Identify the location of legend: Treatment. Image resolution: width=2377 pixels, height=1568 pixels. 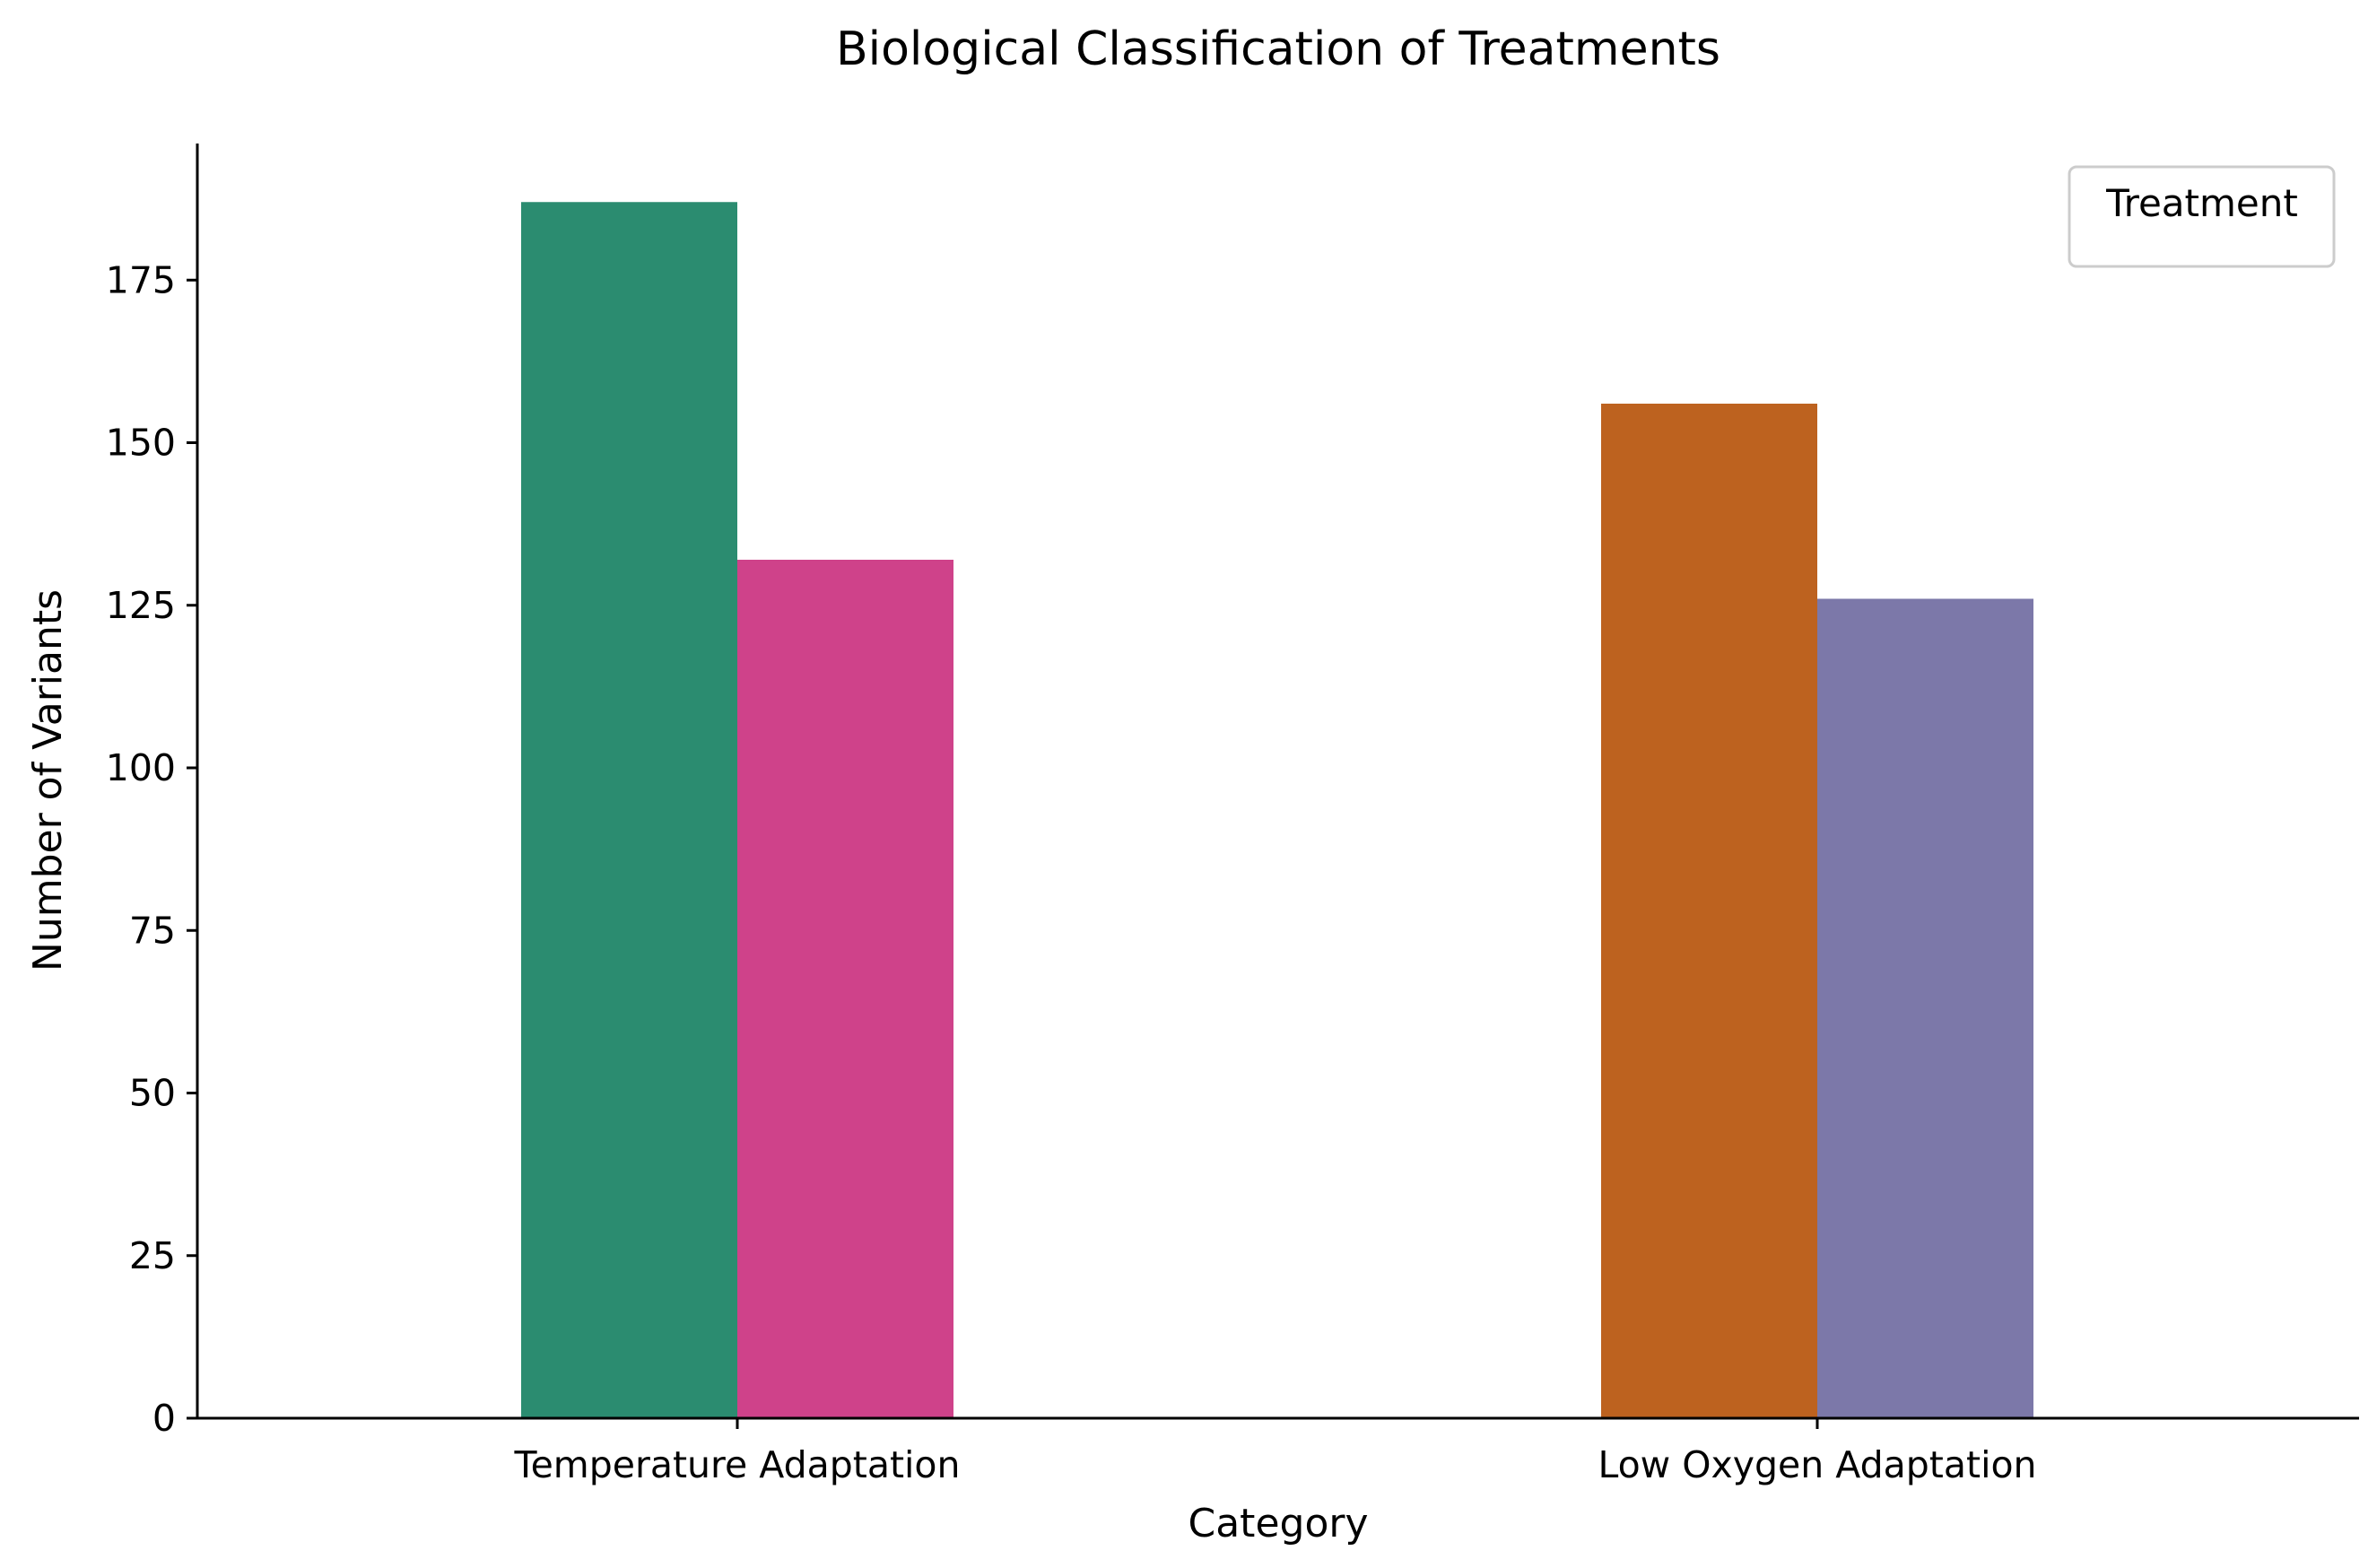
(2202, 217).